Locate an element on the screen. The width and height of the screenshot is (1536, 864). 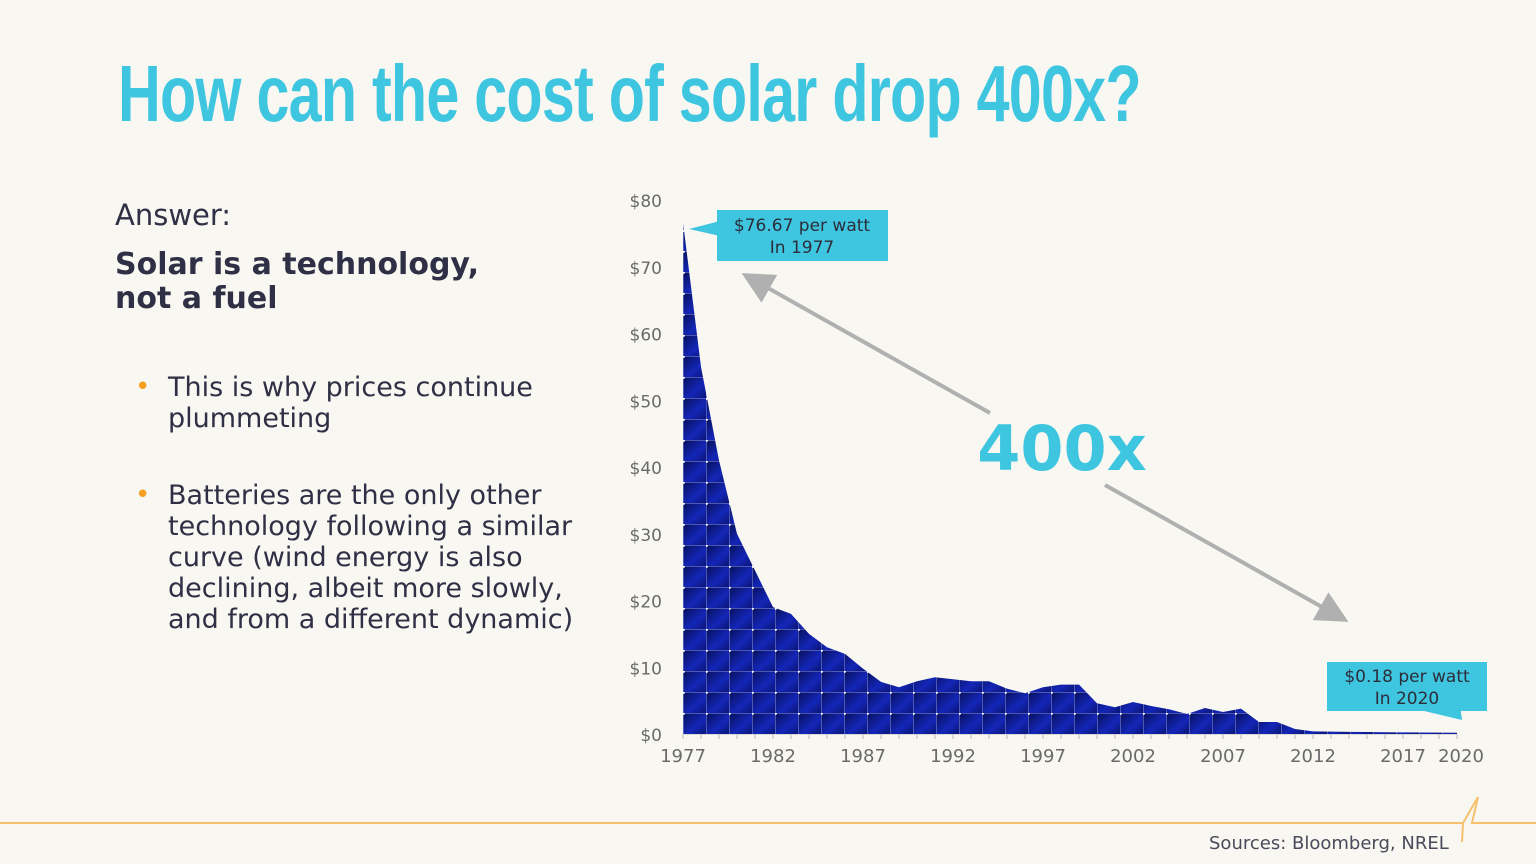
bullet-item: • This is why prices continue plummeting is located at coordinates (365, 403).